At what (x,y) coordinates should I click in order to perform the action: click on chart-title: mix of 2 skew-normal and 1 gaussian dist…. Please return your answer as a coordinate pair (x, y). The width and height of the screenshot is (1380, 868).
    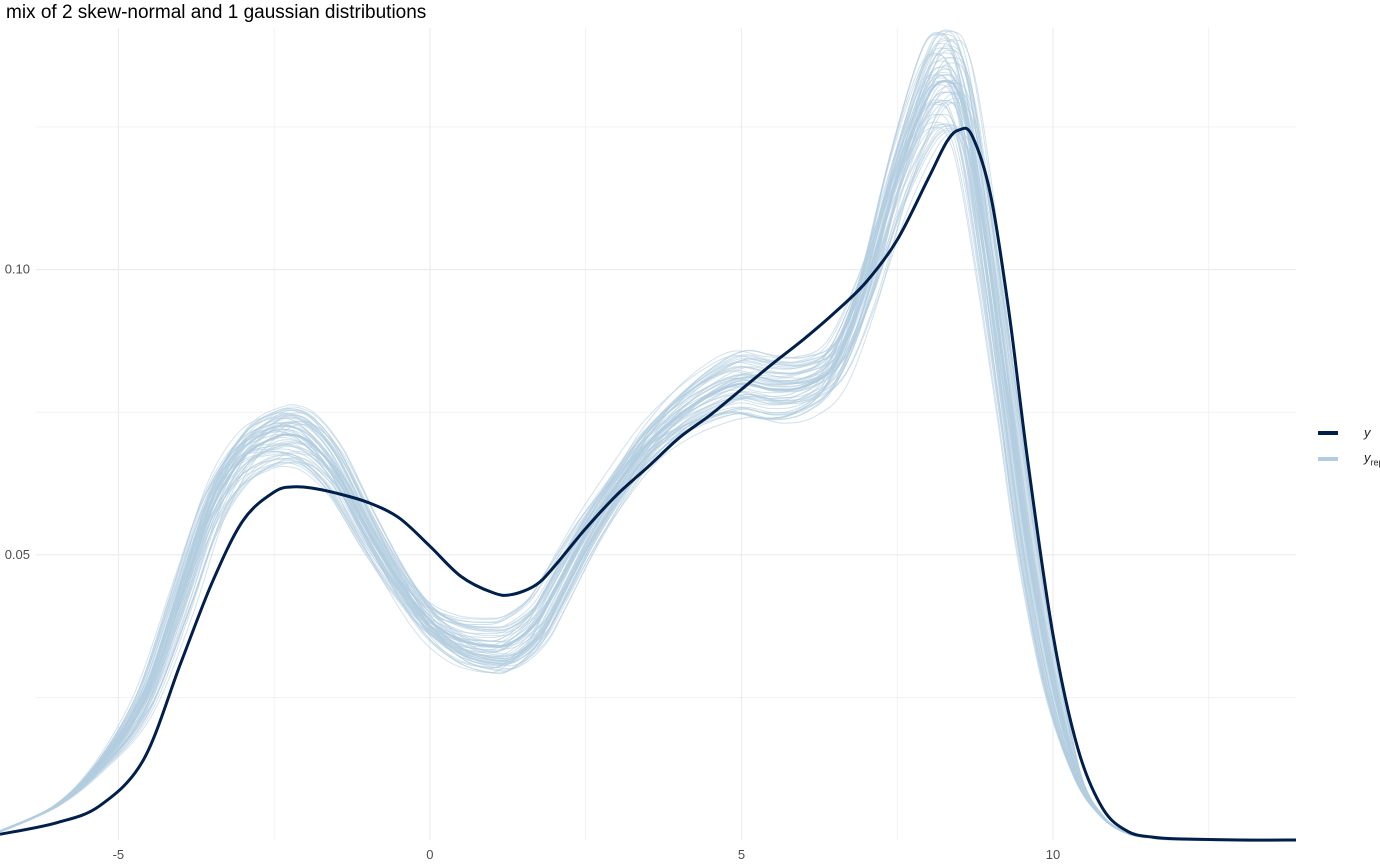
    Looking at the image, I should click on (216, 12).